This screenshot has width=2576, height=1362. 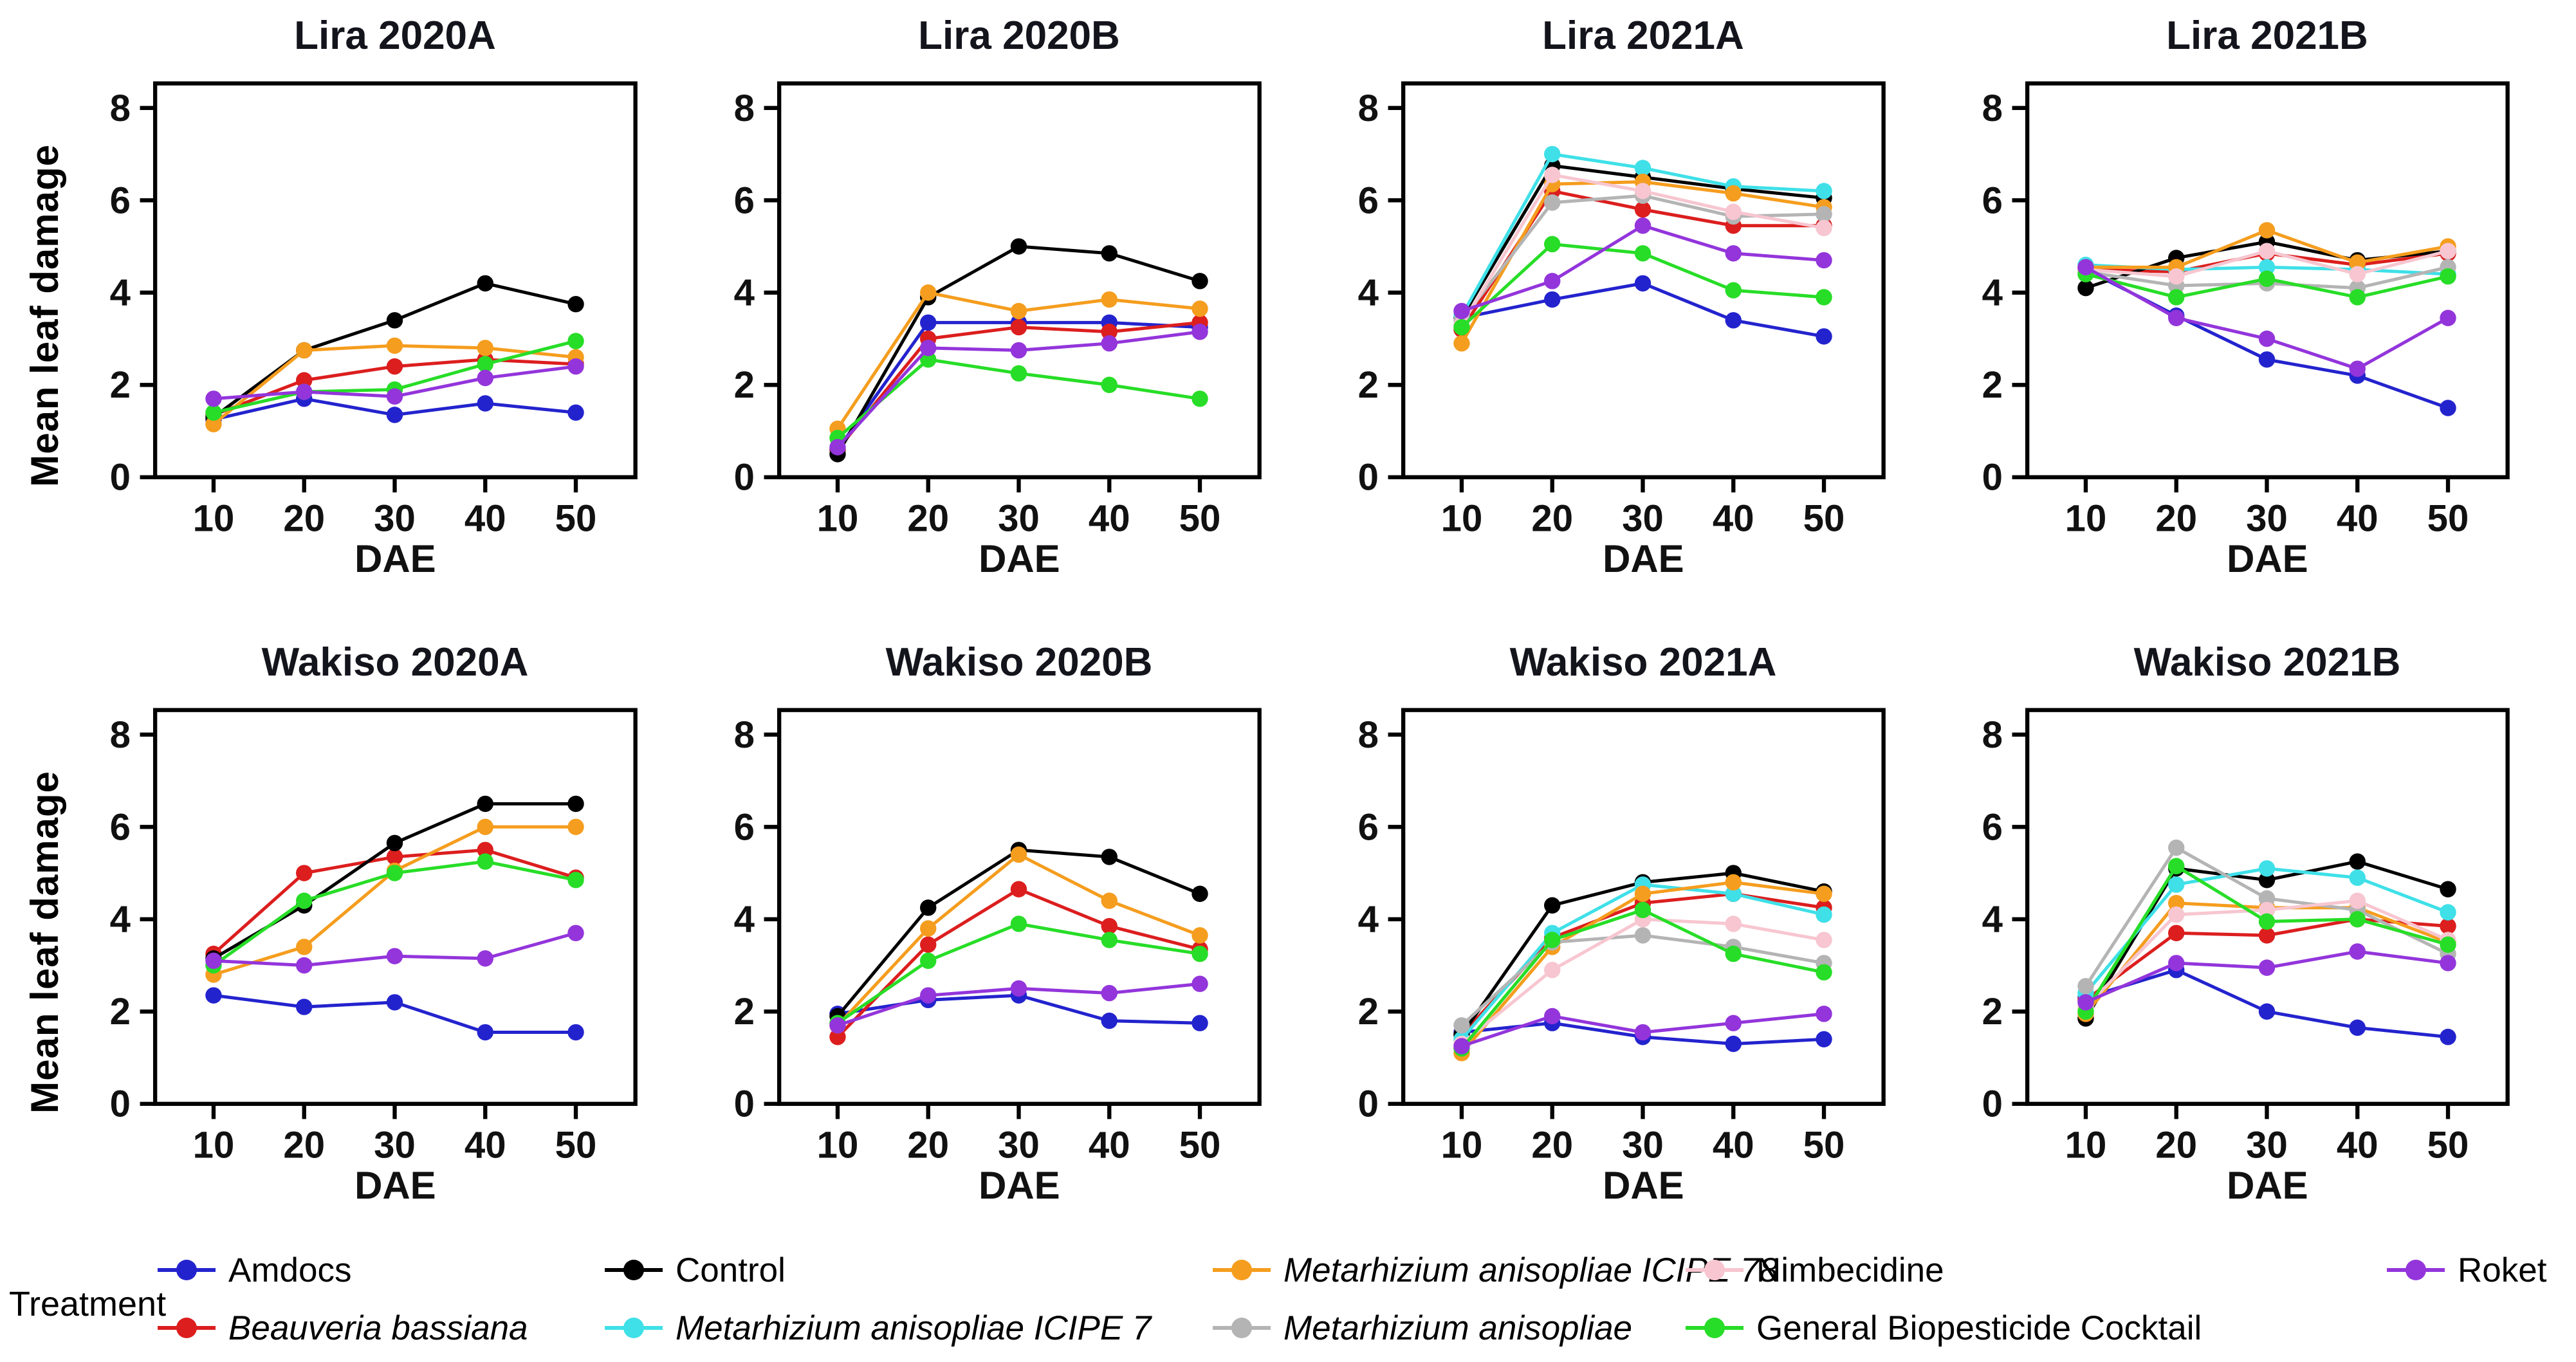 I want to click on panel-wakiso-2020a: Wakiso 2020A 0 2 4 6 8 10 20 30 40 50 DAE, so click(x=359, y=923).